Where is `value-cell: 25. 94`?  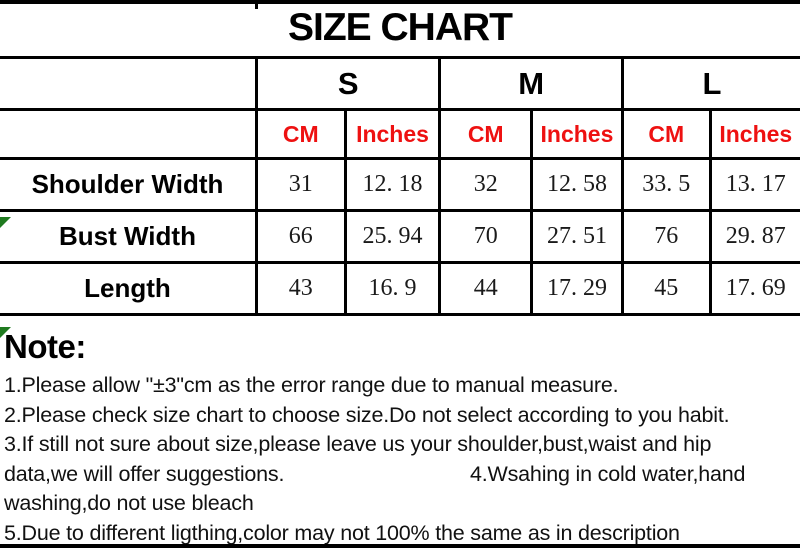
value-cell: 25. 94 is located at coordinates (392, 236).